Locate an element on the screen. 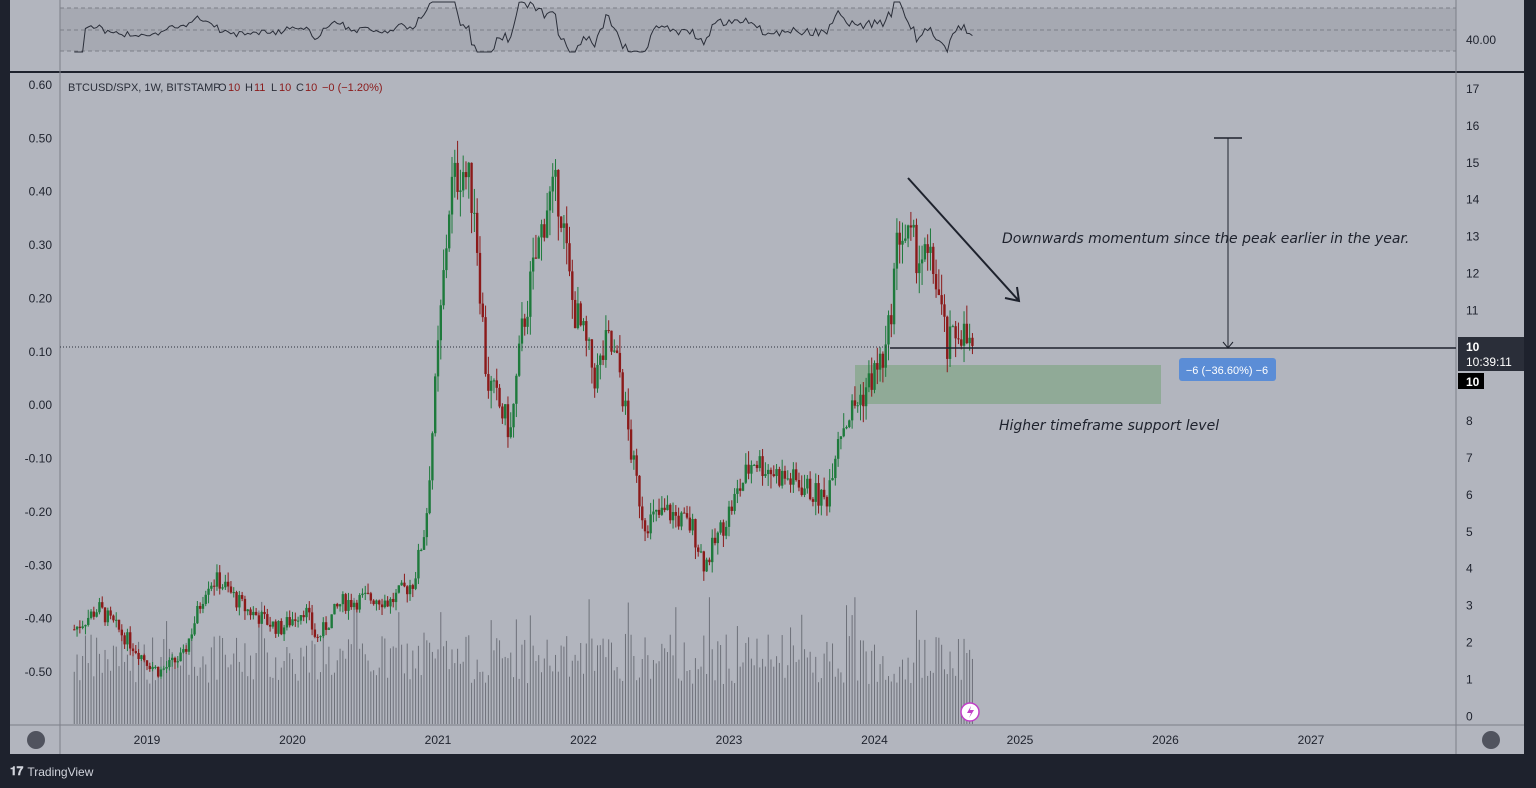 This screenshot has width=1536, height=788. right-axis-tick: 7 is located at coordinates (1469, 458).